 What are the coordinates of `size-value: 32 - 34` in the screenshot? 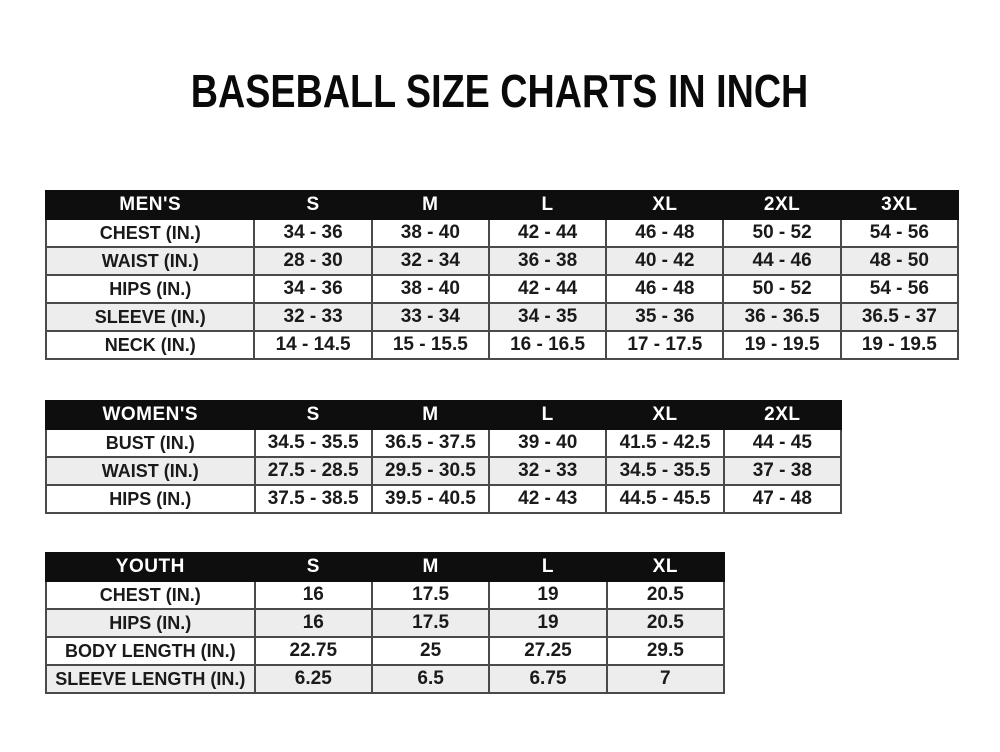 It's located at (430, 261).